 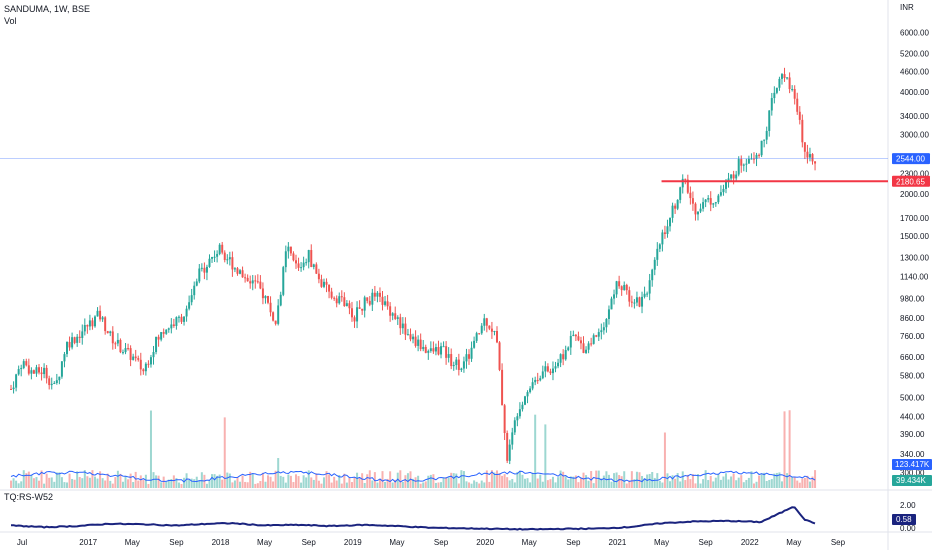 What do you see at coordinates (912, 336) in the screenshot?
I see `price-tick-14: 760.00` at bounding box center [912, 336].